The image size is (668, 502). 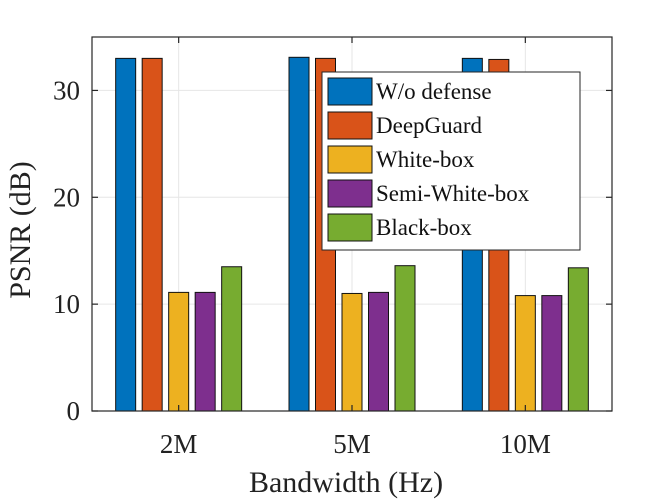 What do you see at coordinates (66, 250) in the screenshot?
I see `y-tick-labels: 0 10 20 30` at bounding box center [66, 250].